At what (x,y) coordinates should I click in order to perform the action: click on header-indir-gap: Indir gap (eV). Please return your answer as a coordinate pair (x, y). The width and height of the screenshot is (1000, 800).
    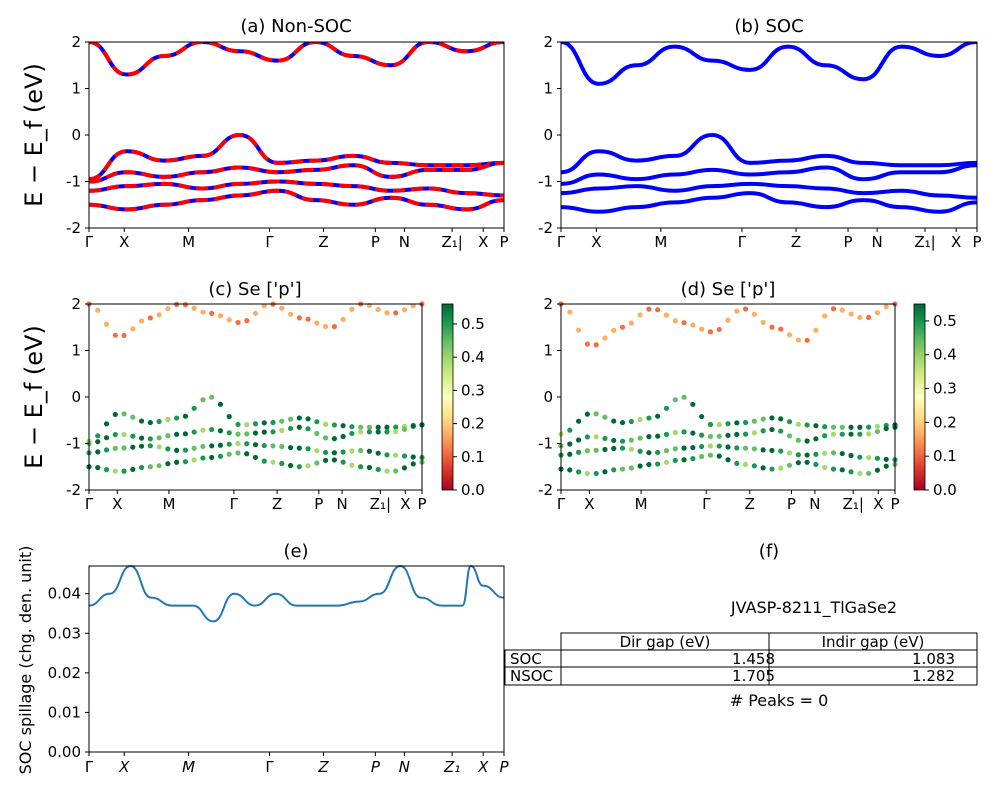
    Looking at the image, I should click on (873, 642).